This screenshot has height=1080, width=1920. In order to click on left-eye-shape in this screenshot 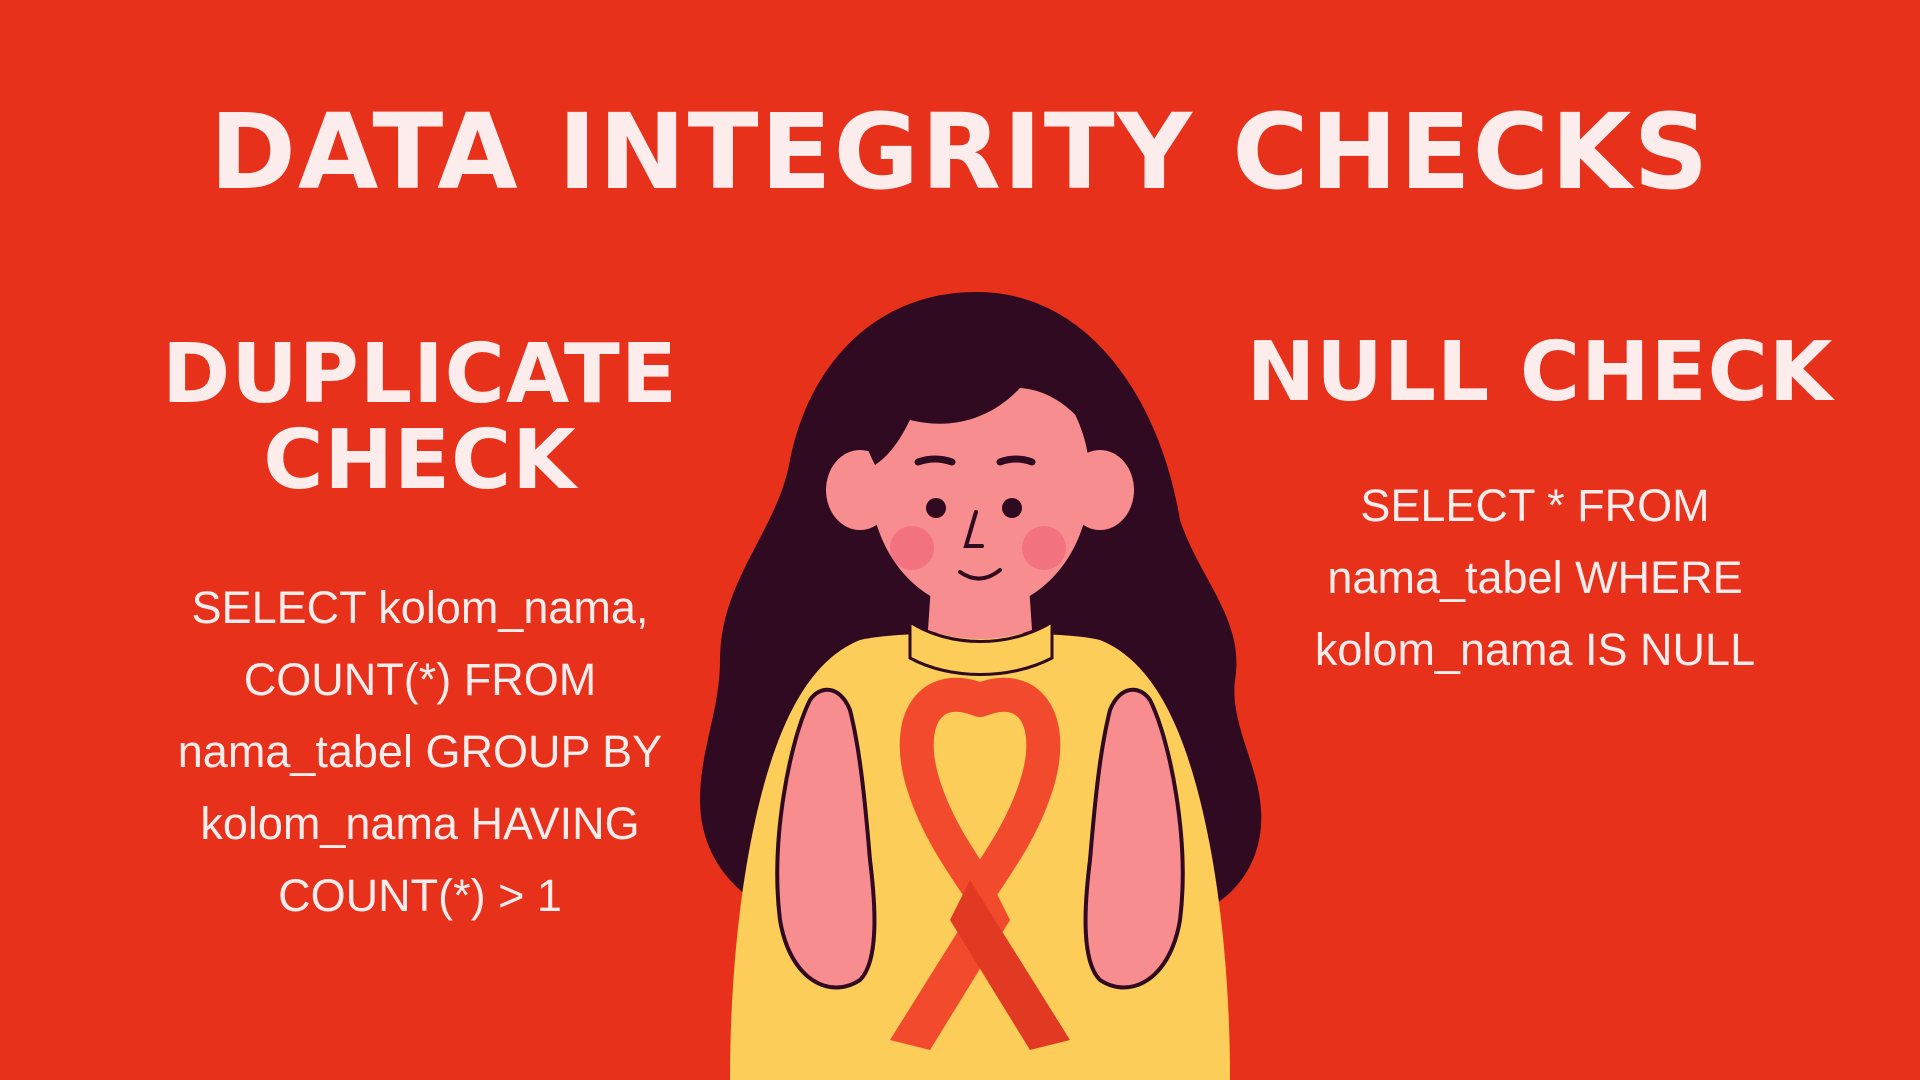, I will do `click(936, 508)`.